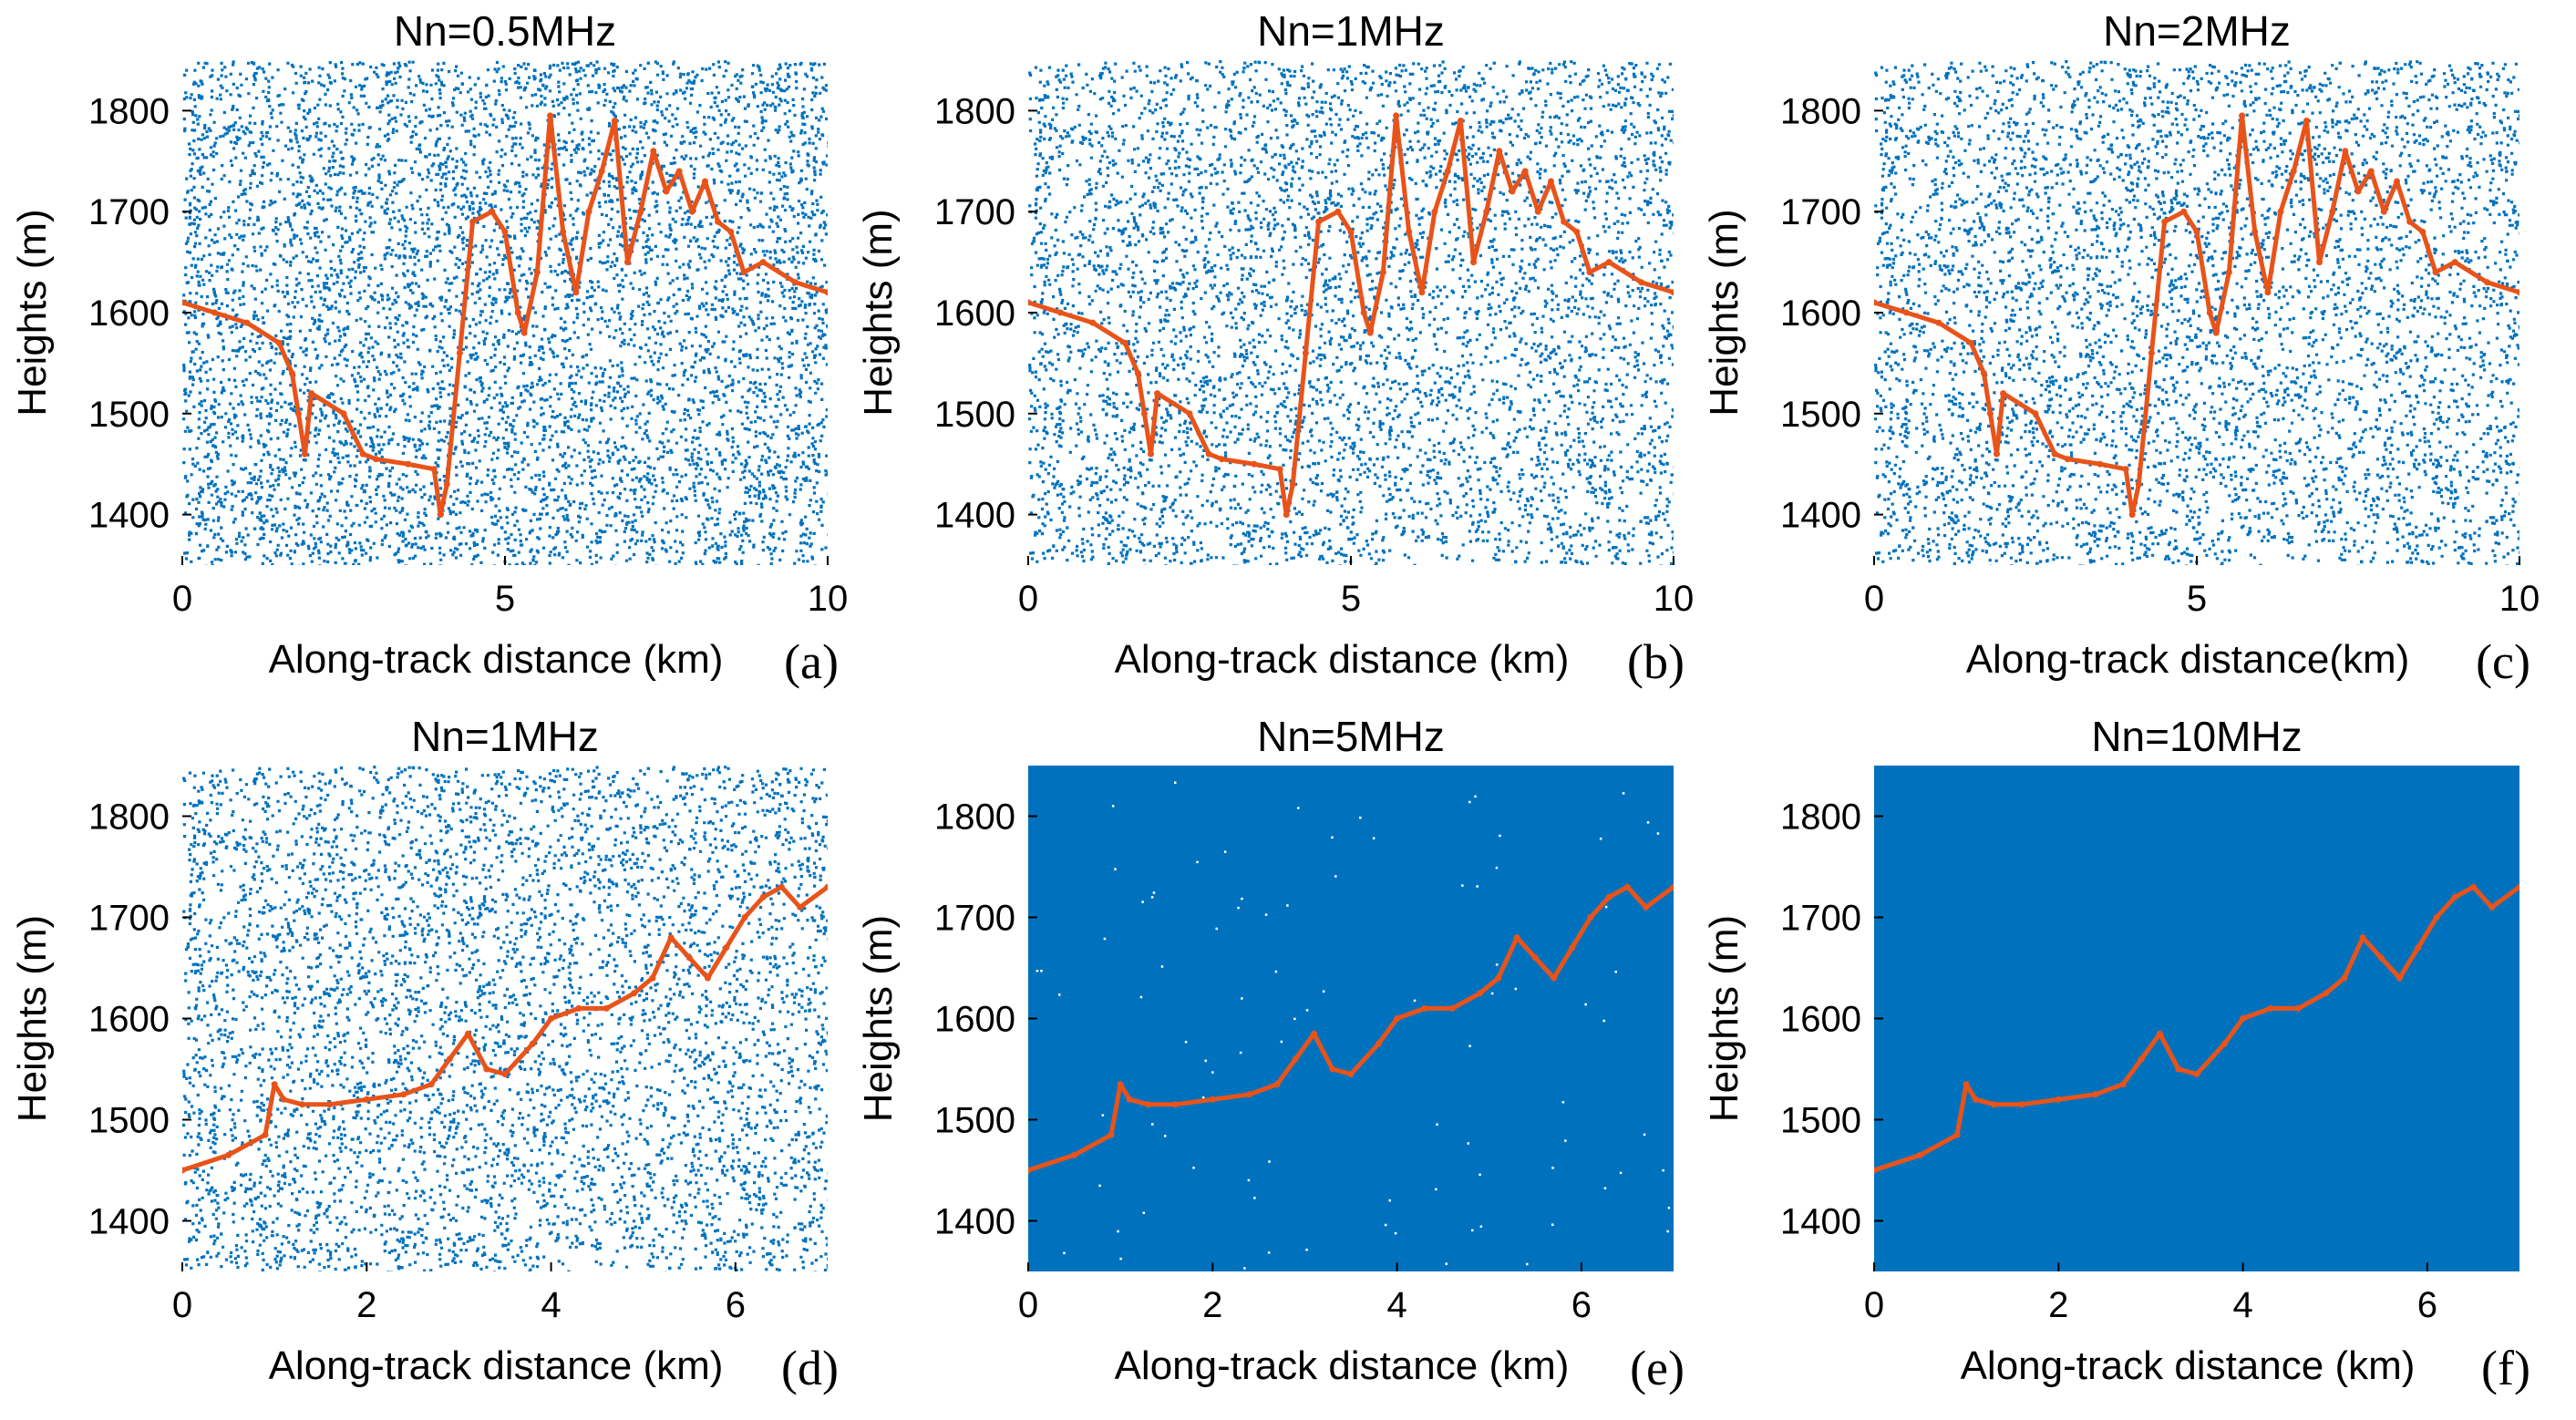 This screenshot has width=2576, height=1420. Describe the element at coordinates (1656, 661) in the screenshot. I see `panel-letter: (b)` at that location.